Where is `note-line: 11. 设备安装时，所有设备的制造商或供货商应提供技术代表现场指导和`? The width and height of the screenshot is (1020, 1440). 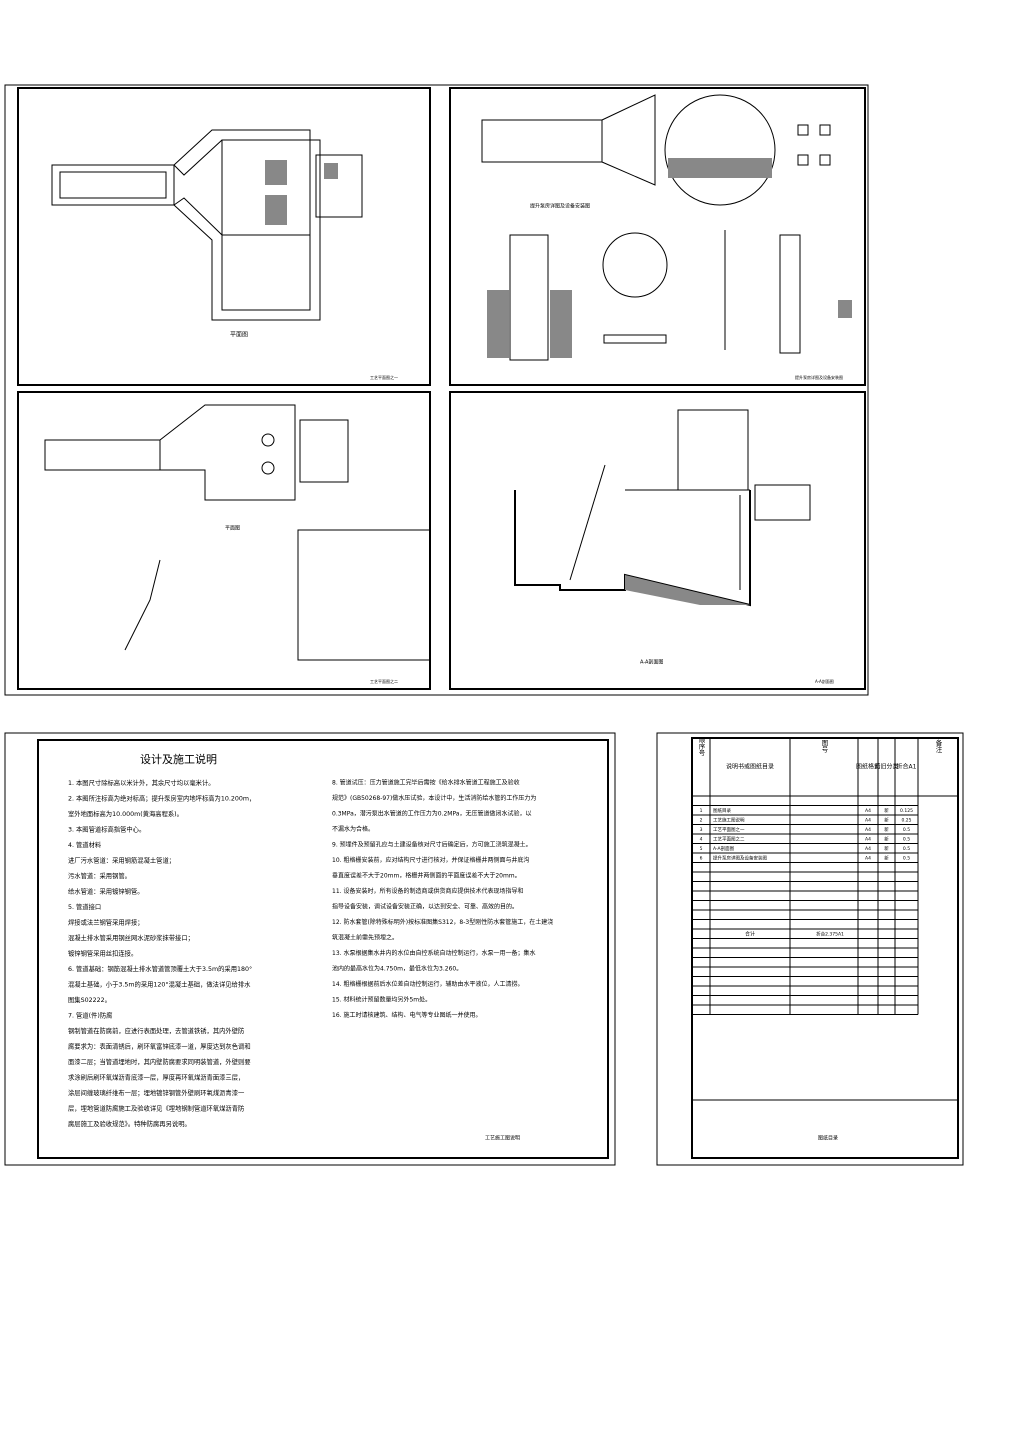 note-line: 11. 设备安装时，所有设备的制造商或供货商应提供技术代表现场指导和 is located at coordinates (427, 891).